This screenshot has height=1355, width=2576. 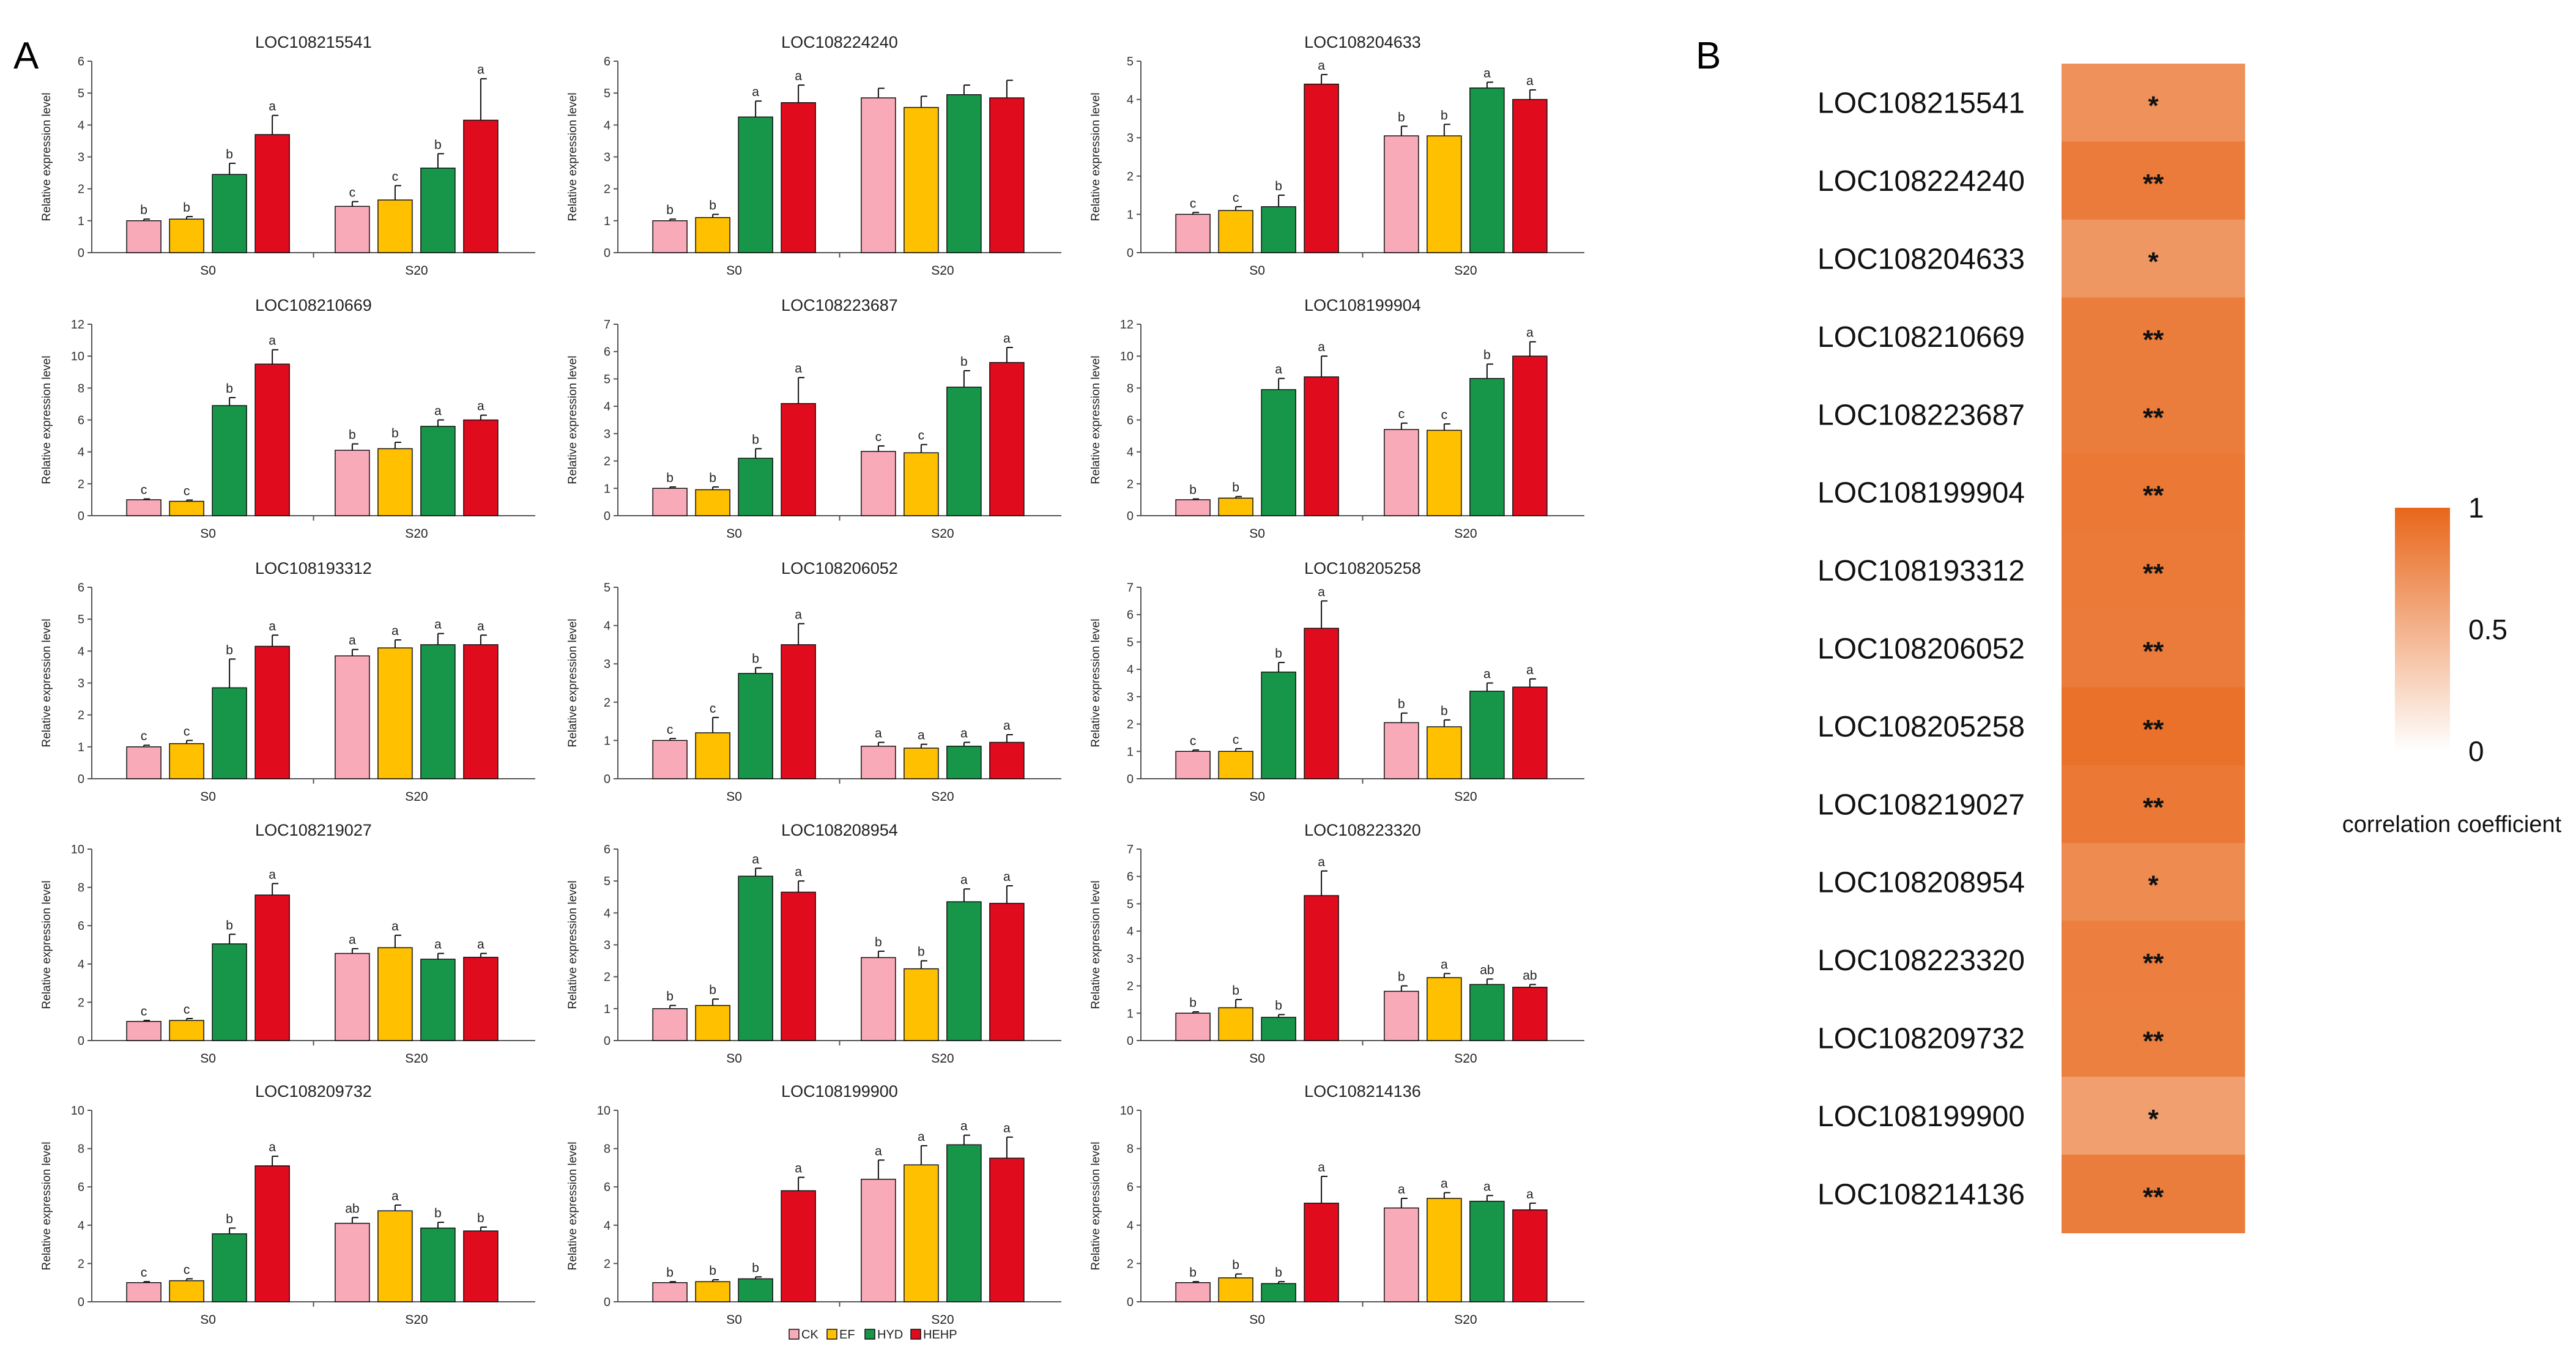 What do you see at coordinates (1362, 42) in the screenshot?
I see `chart-title: LOC108204633` at bounding box center [1362, 42].